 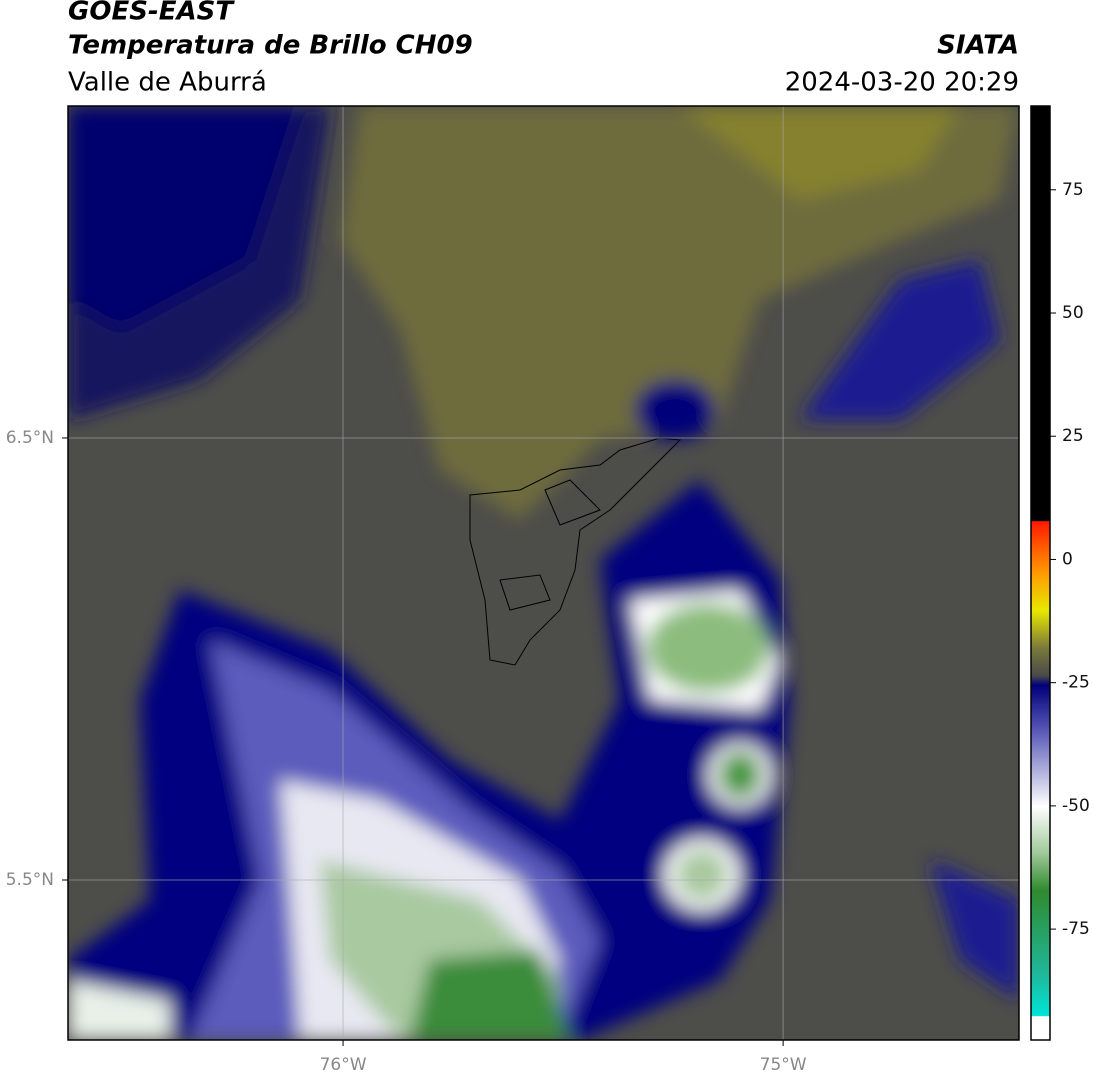 I want to click on colorbar-tick-label: -50, so click(x=1076, y=806).